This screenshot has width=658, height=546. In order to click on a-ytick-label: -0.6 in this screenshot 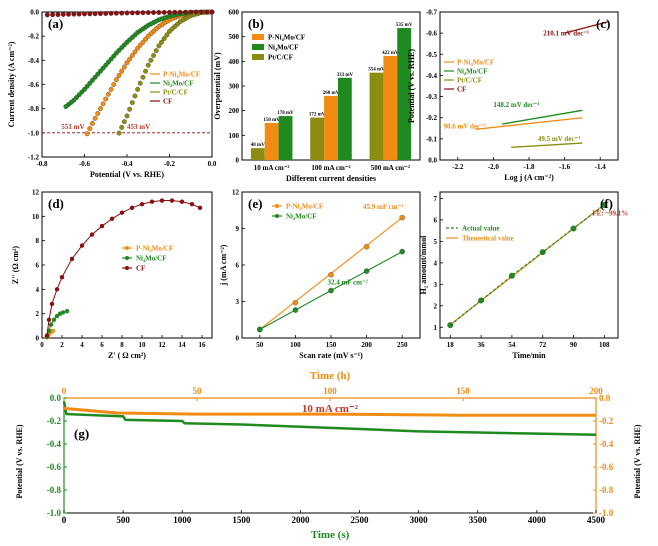, I will do `click(34, 85)`.